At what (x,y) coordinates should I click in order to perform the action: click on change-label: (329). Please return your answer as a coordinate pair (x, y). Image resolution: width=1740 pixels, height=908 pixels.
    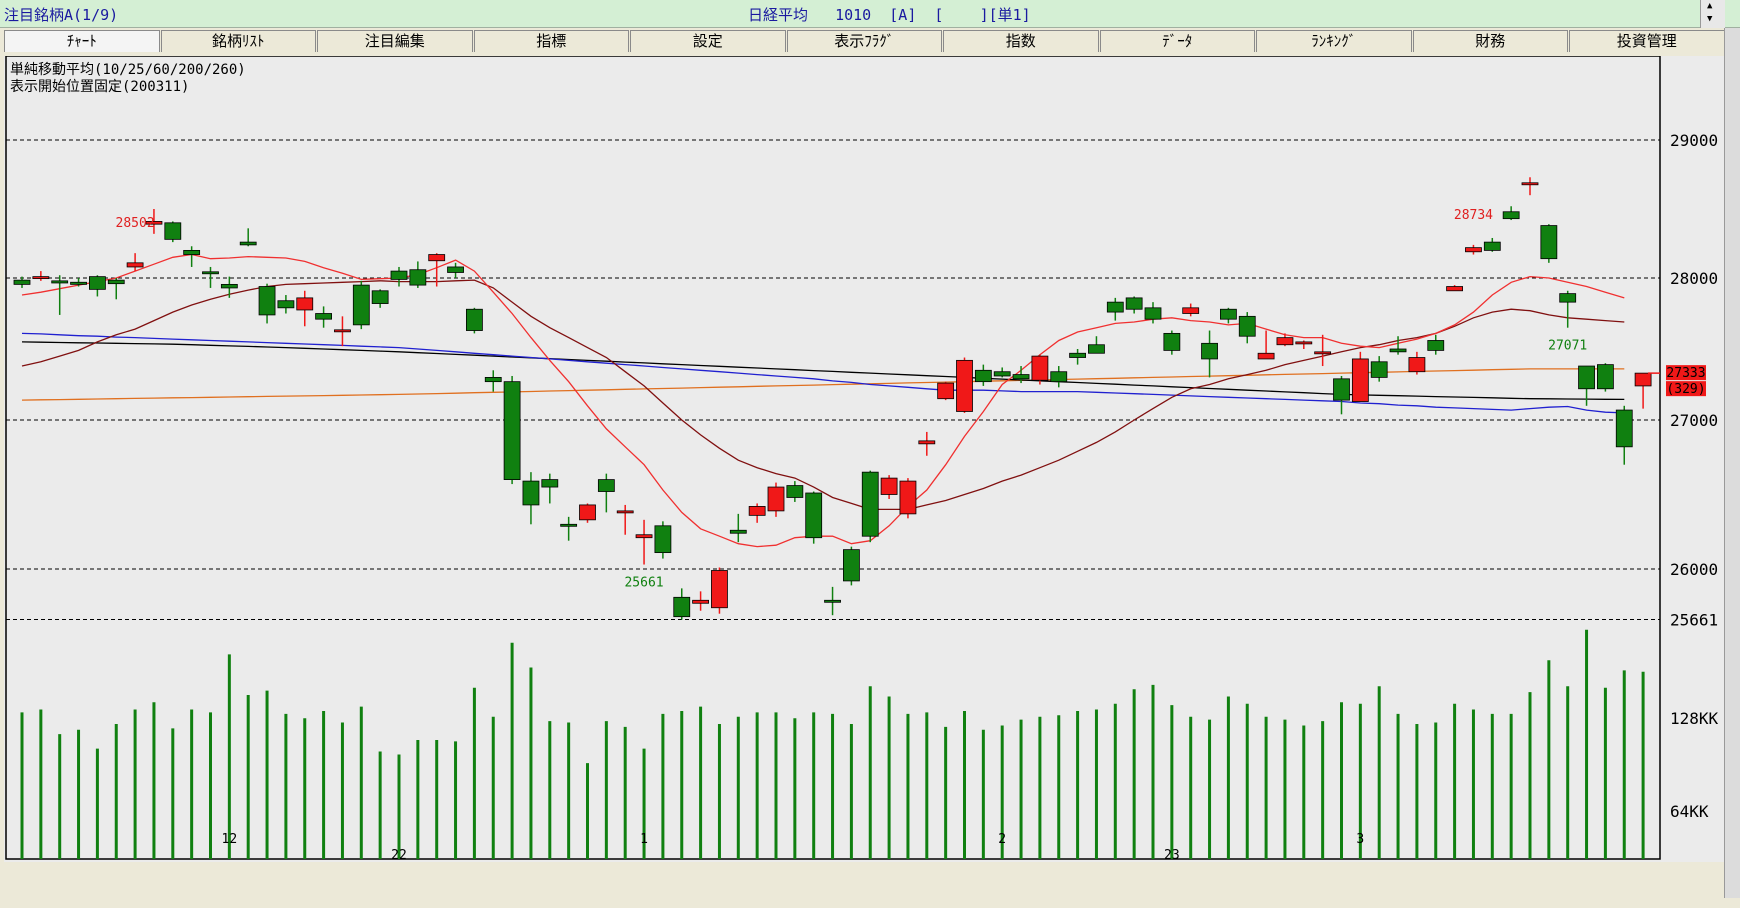
    Looking at the image, I should click on (1685, 389).